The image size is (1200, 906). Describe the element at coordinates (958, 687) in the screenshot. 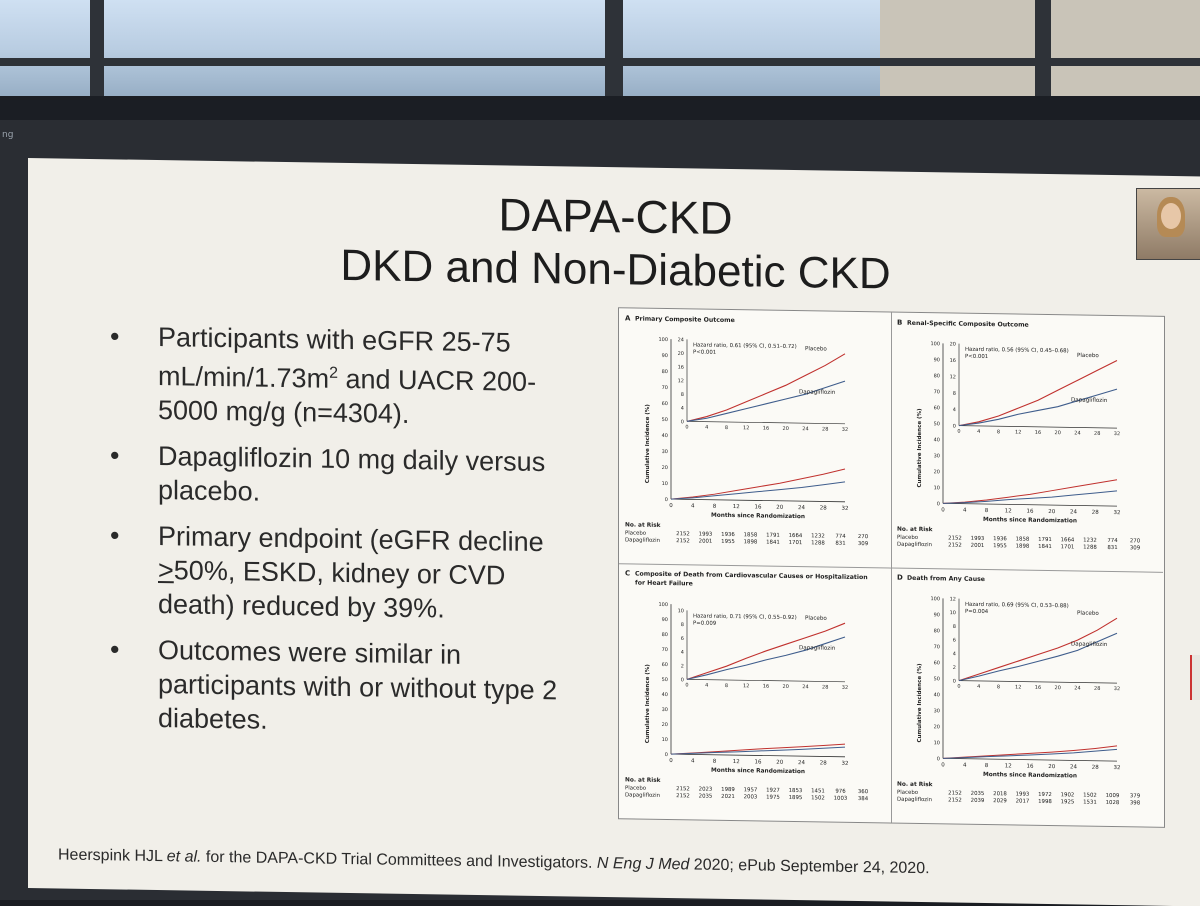

I see `inset-x-tick-label: 0` at that location.